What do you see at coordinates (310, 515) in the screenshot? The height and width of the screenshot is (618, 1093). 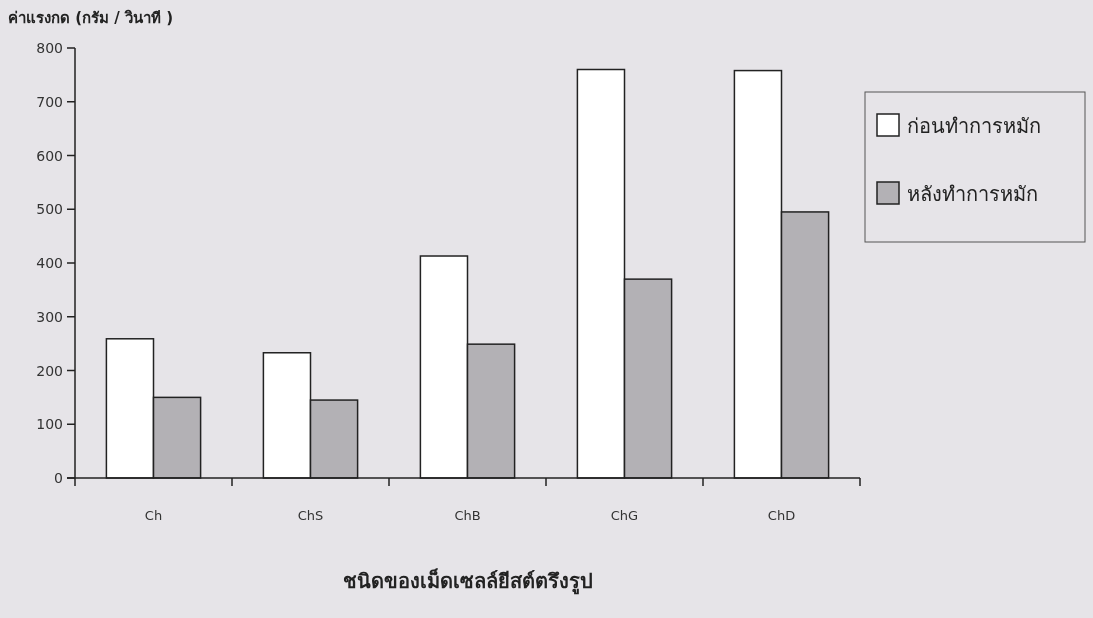 I see `x-tick-label: ChS` at bounding box center [310, 515].